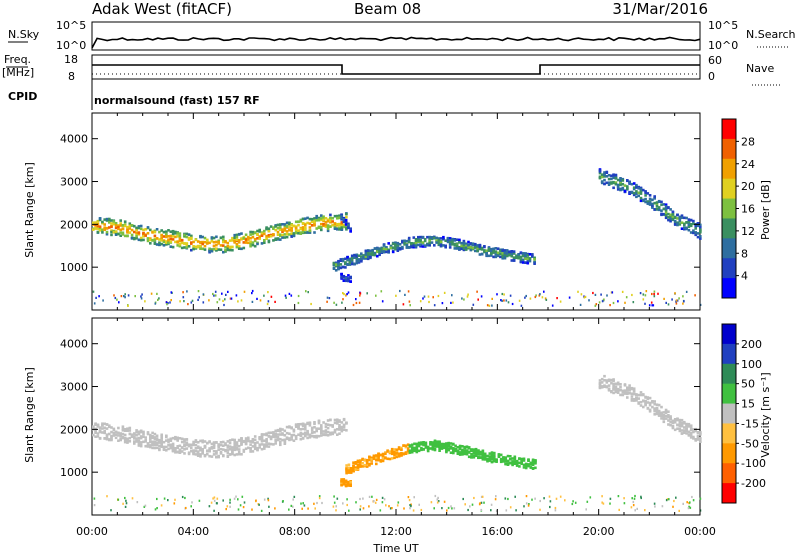 This screenshot has width=800, height=554. I want to click on noise-frame, so click(396, 36).